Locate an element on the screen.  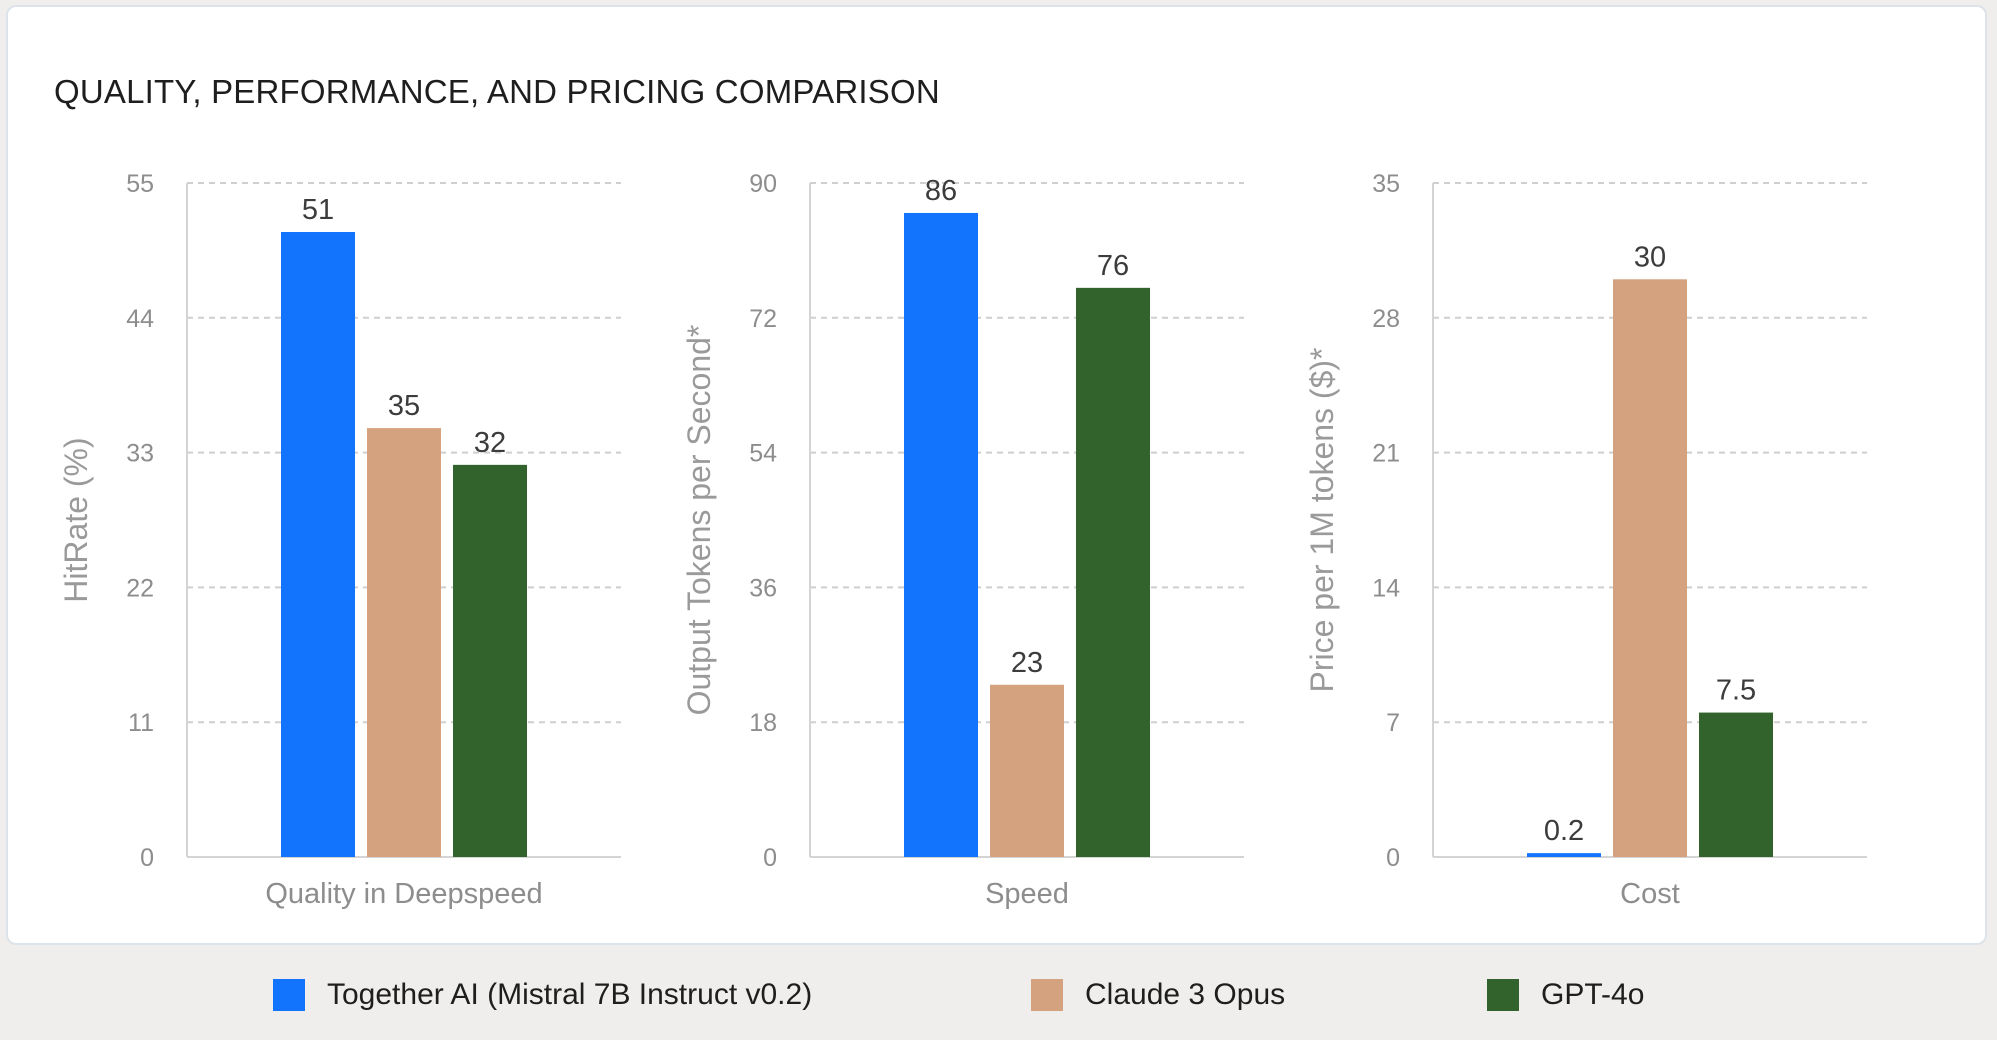
quality-ytick-label: 44 is located at coordinates (140, 319).